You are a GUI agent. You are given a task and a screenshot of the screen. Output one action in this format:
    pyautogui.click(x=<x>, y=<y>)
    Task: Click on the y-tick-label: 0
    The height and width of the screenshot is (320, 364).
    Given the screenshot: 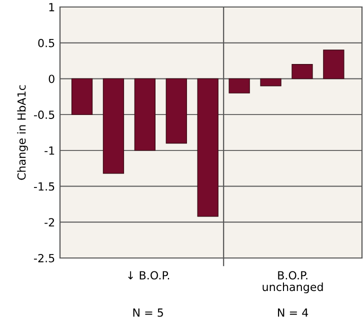 What is the action you would take?
    pyautogui.click(x=51, y=79)
    